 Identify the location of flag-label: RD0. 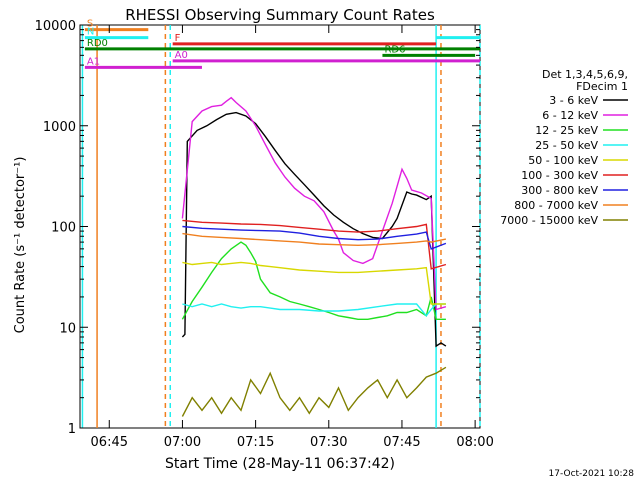
(97, 43).